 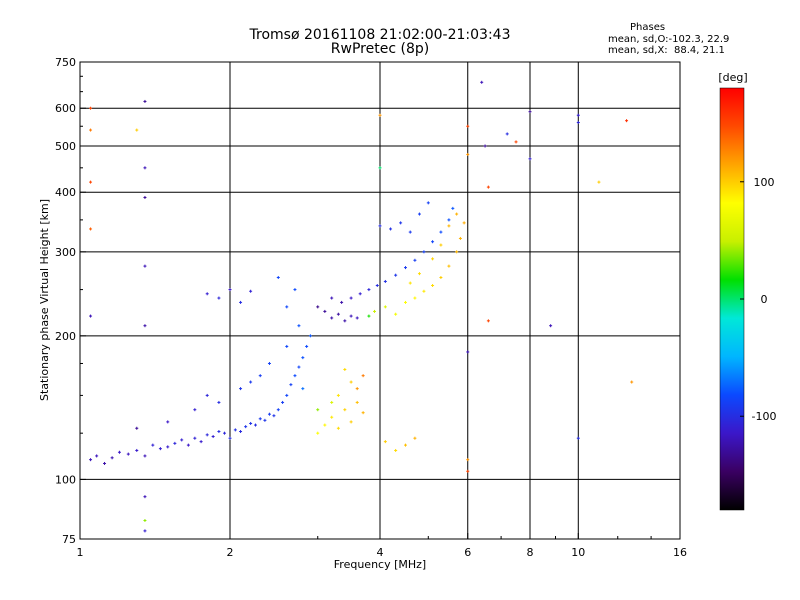 I want to click on y-tick-label: 500, so click(x=65, y=146).